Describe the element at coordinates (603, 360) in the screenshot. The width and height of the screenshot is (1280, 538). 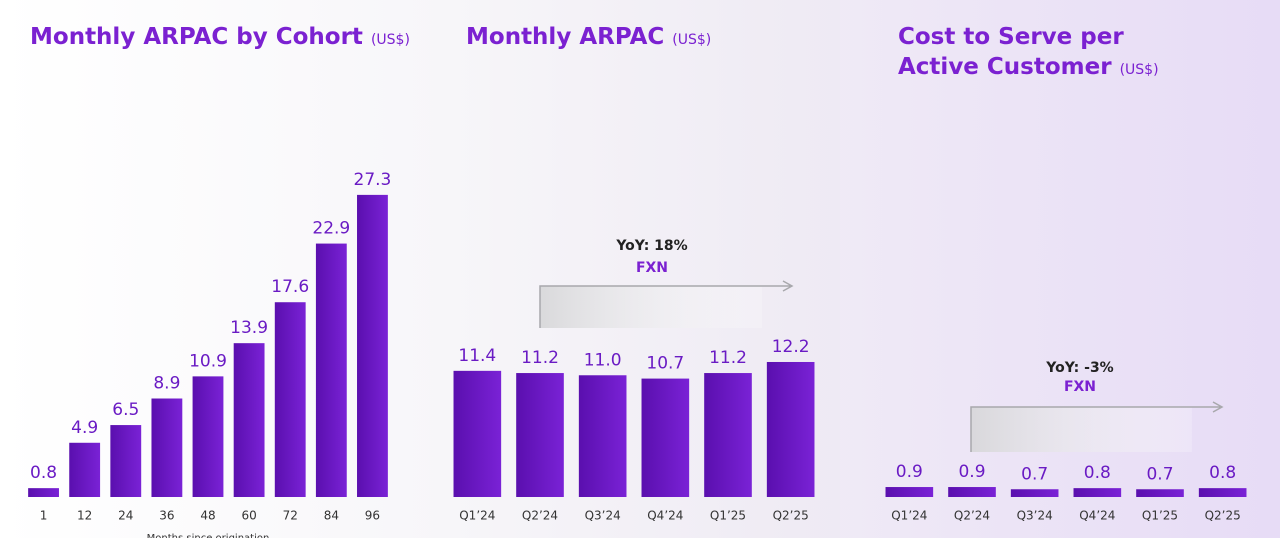
I see `value-label: 11.0` at that location.